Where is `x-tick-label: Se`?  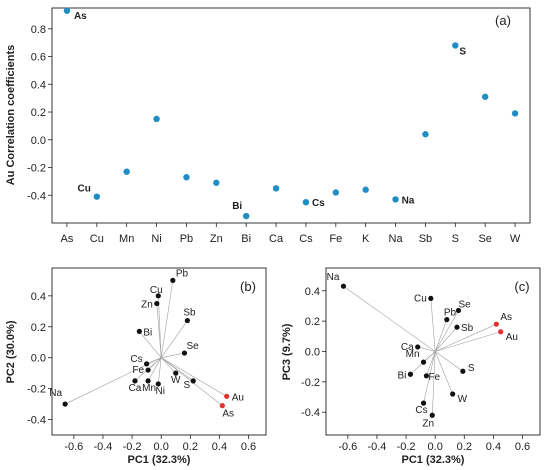
x-tick-label: Se is located at coordinates (484, 239).